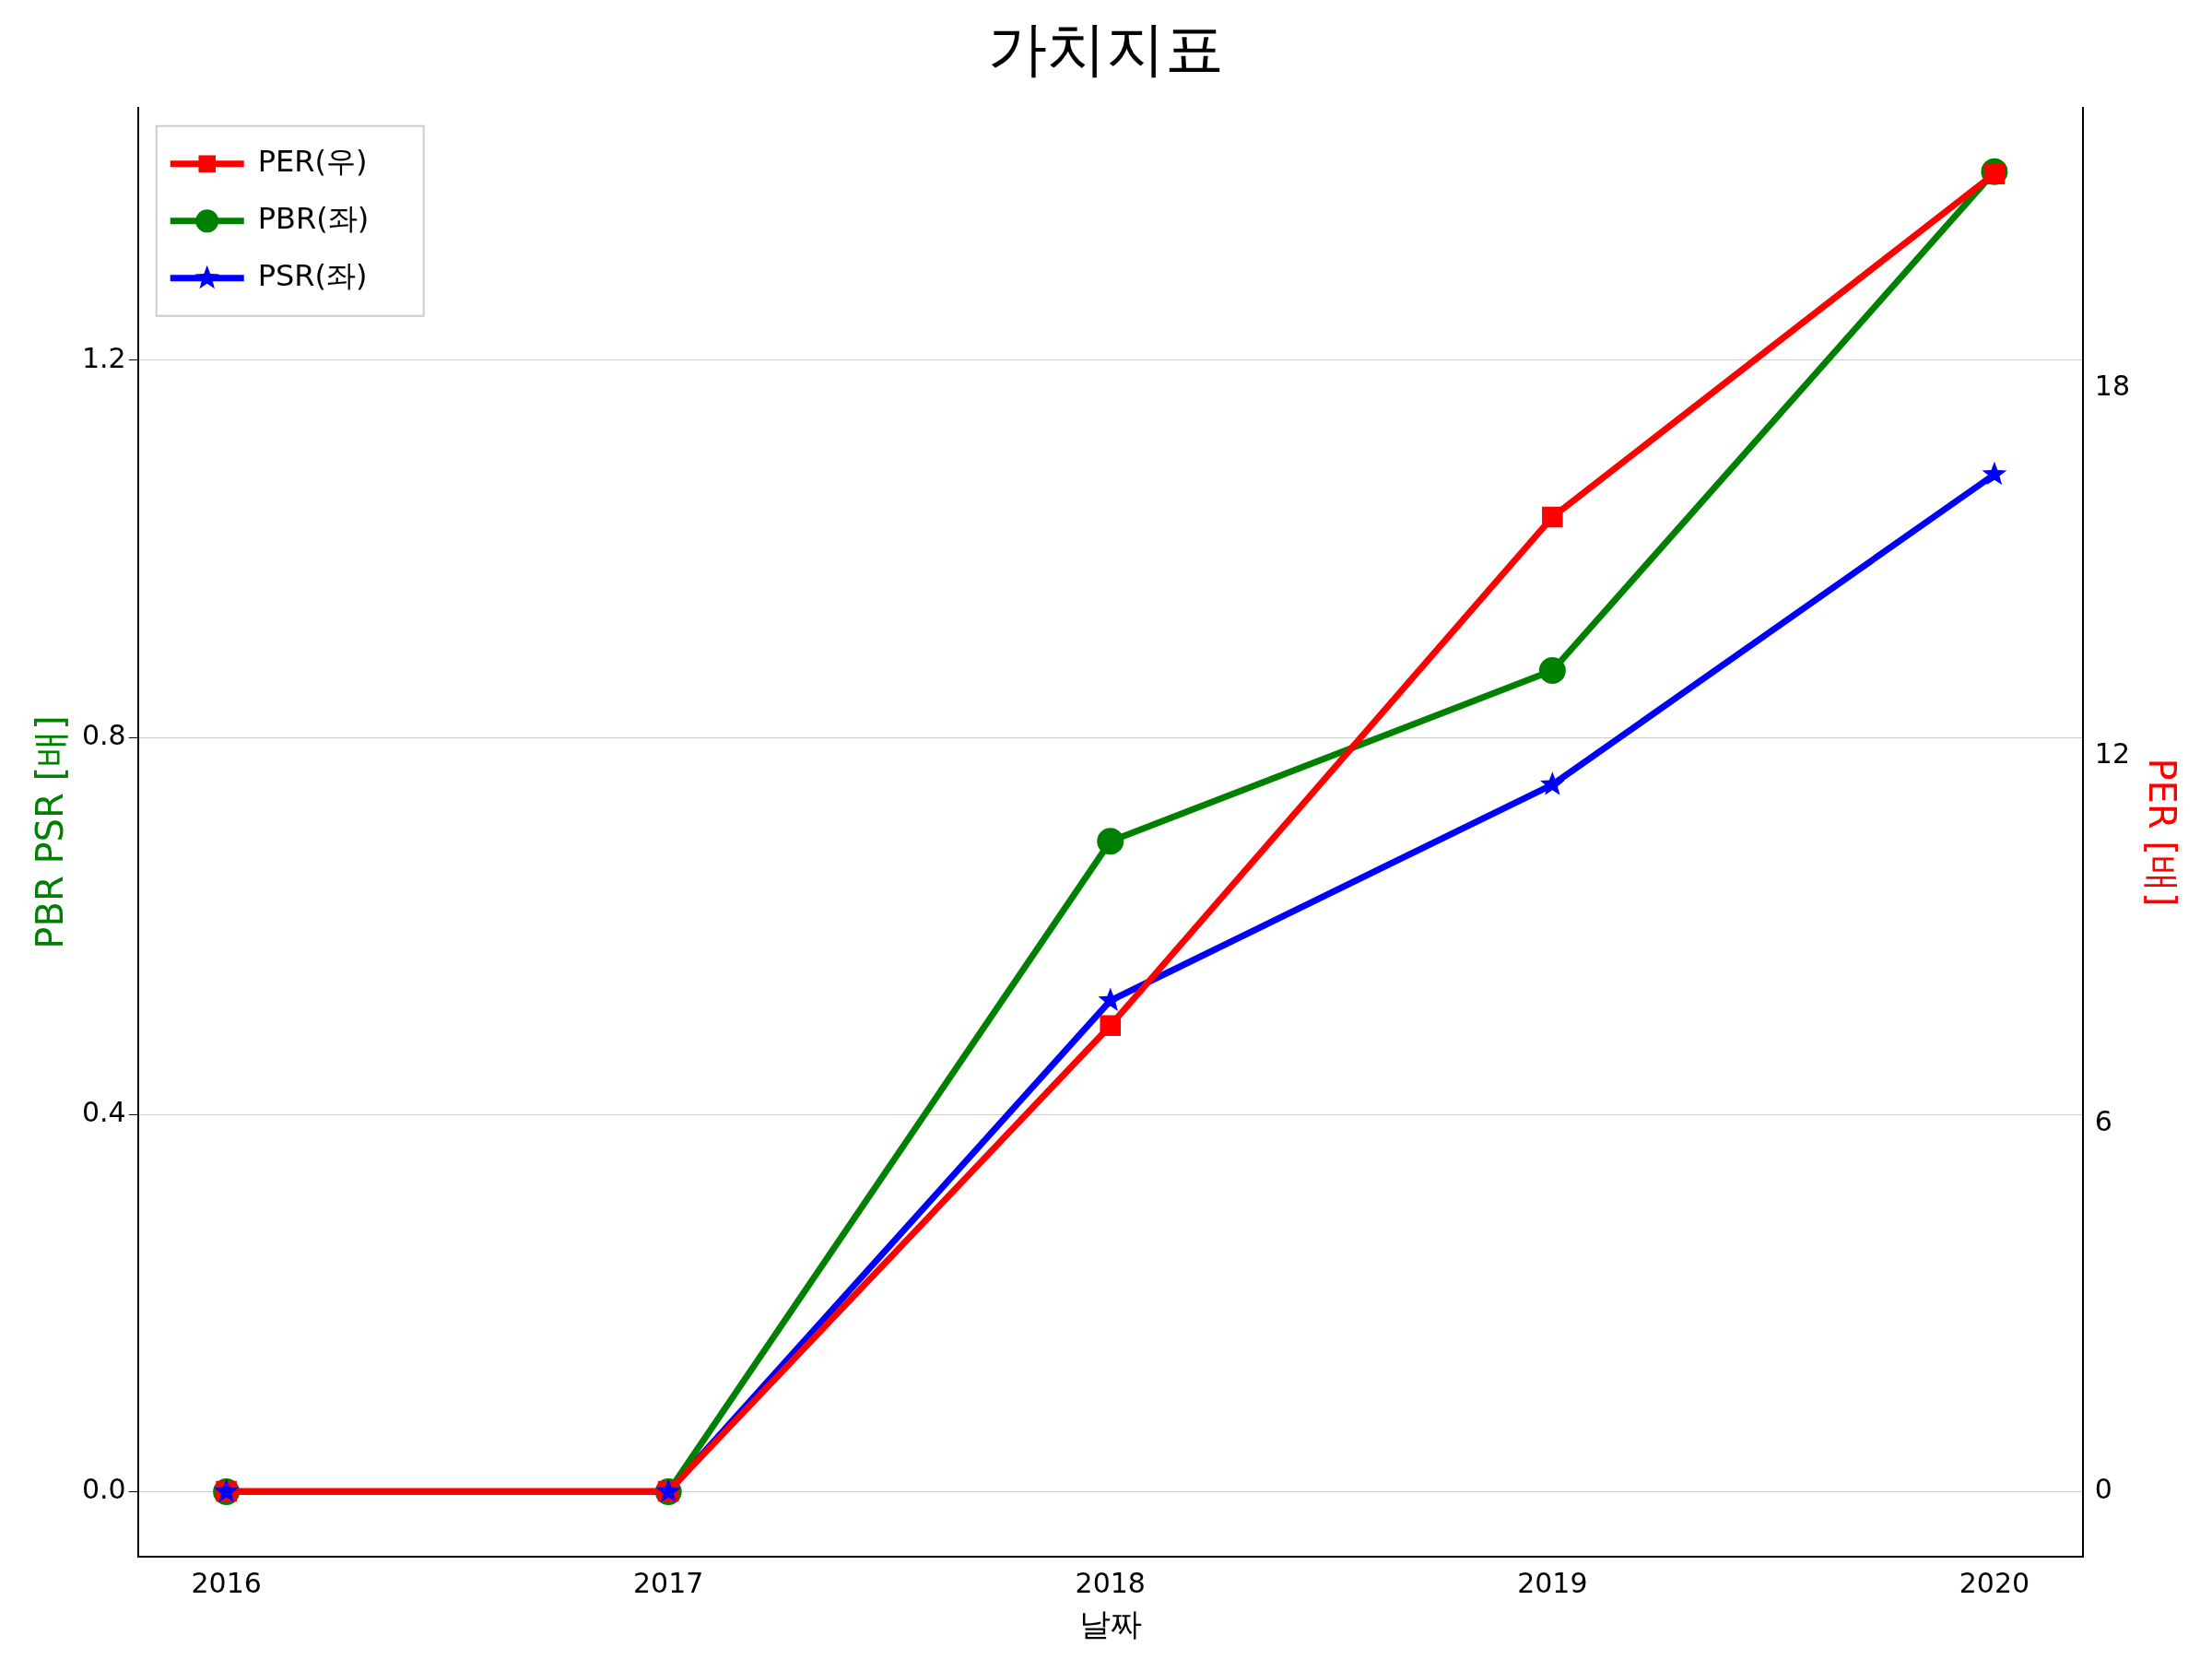 The width and height of the screenshot is (2212, 1659). What do you see at coordinates (103, 734) in the screenshot?
I see `y-tick-label: 0.8` at bounding box center [103, 734].